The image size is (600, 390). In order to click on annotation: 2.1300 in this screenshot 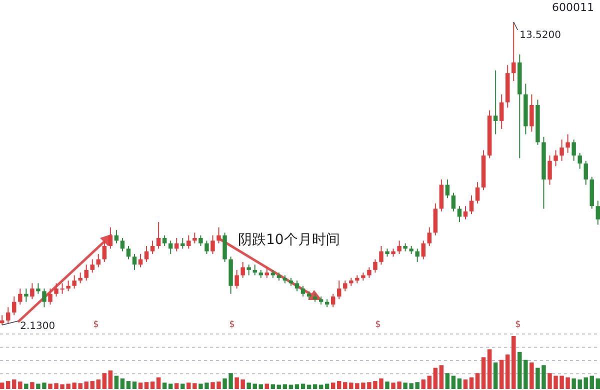, I will do `click(38, 326)`.